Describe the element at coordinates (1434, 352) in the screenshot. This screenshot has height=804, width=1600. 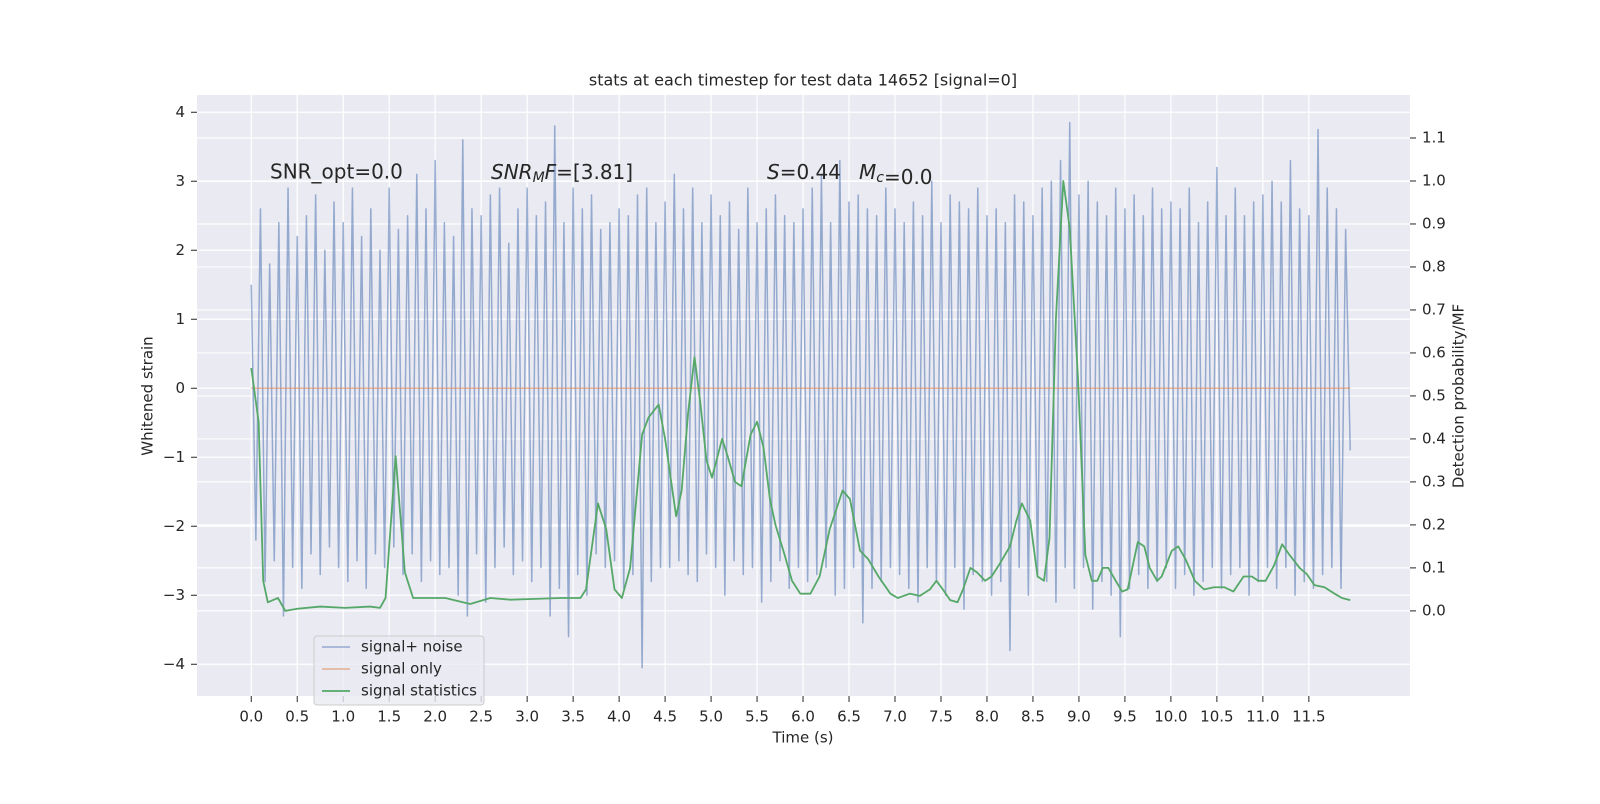
I see `y2-tick-label: 0.6` at that location.